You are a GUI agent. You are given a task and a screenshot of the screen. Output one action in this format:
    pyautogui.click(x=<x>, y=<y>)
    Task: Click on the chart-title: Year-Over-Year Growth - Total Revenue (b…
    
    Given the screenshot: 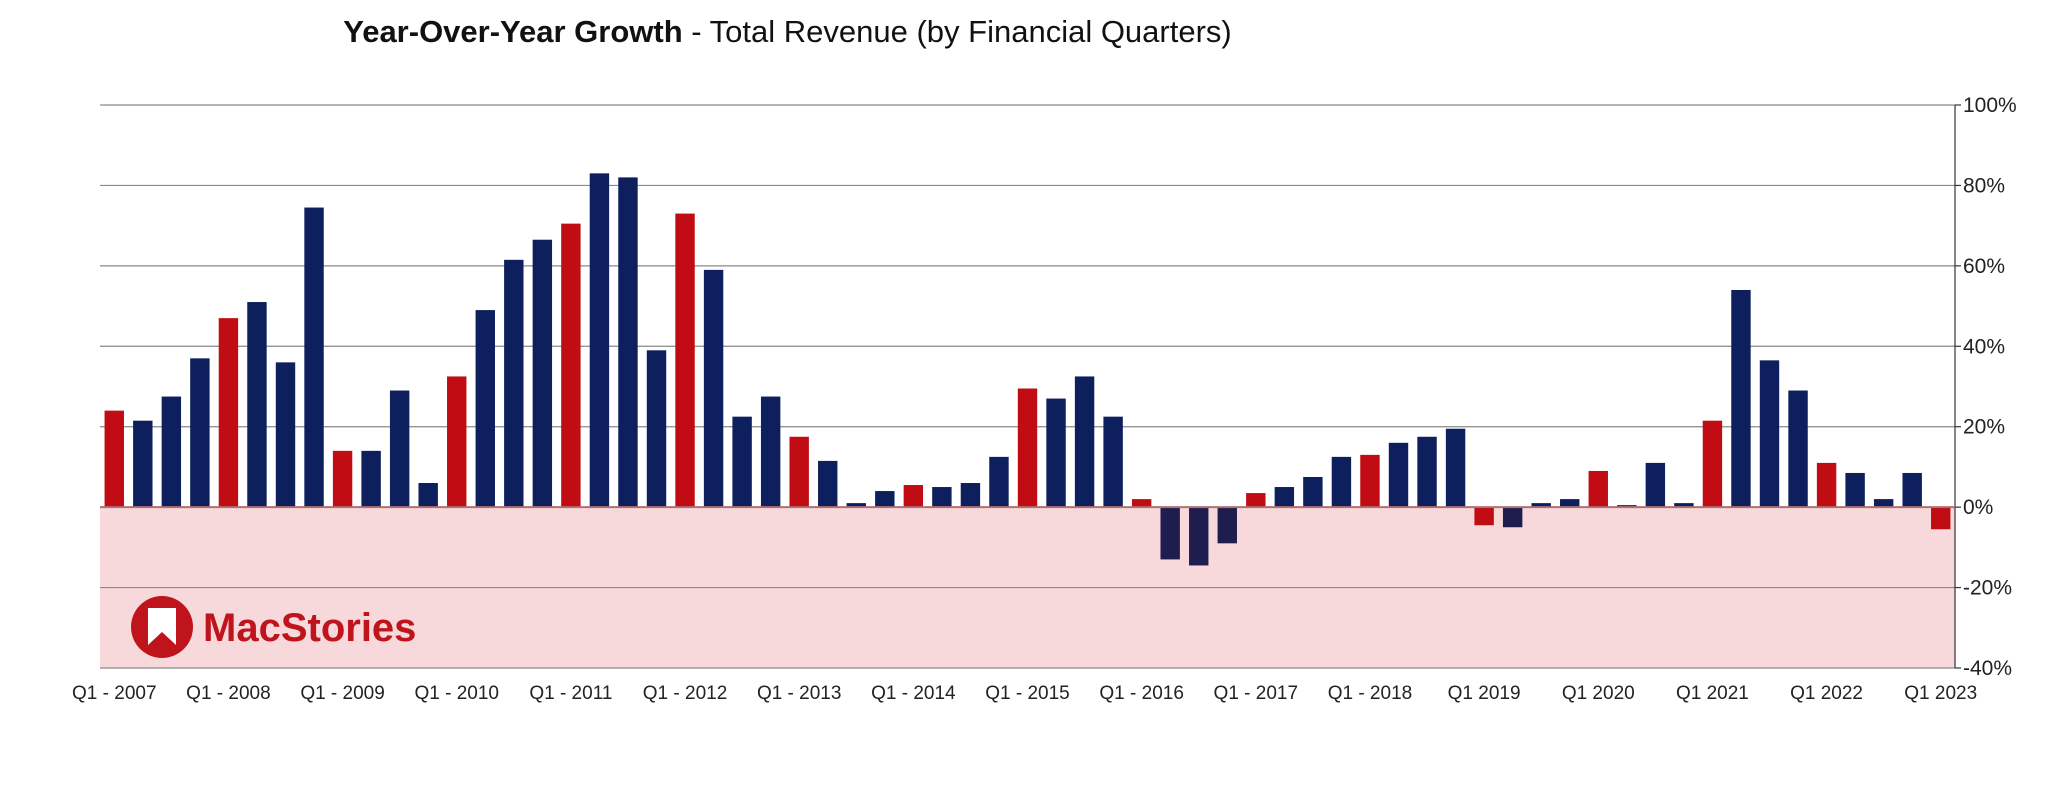 What is the action you would take?
    pyautogui.click(x=787, y=32)
    